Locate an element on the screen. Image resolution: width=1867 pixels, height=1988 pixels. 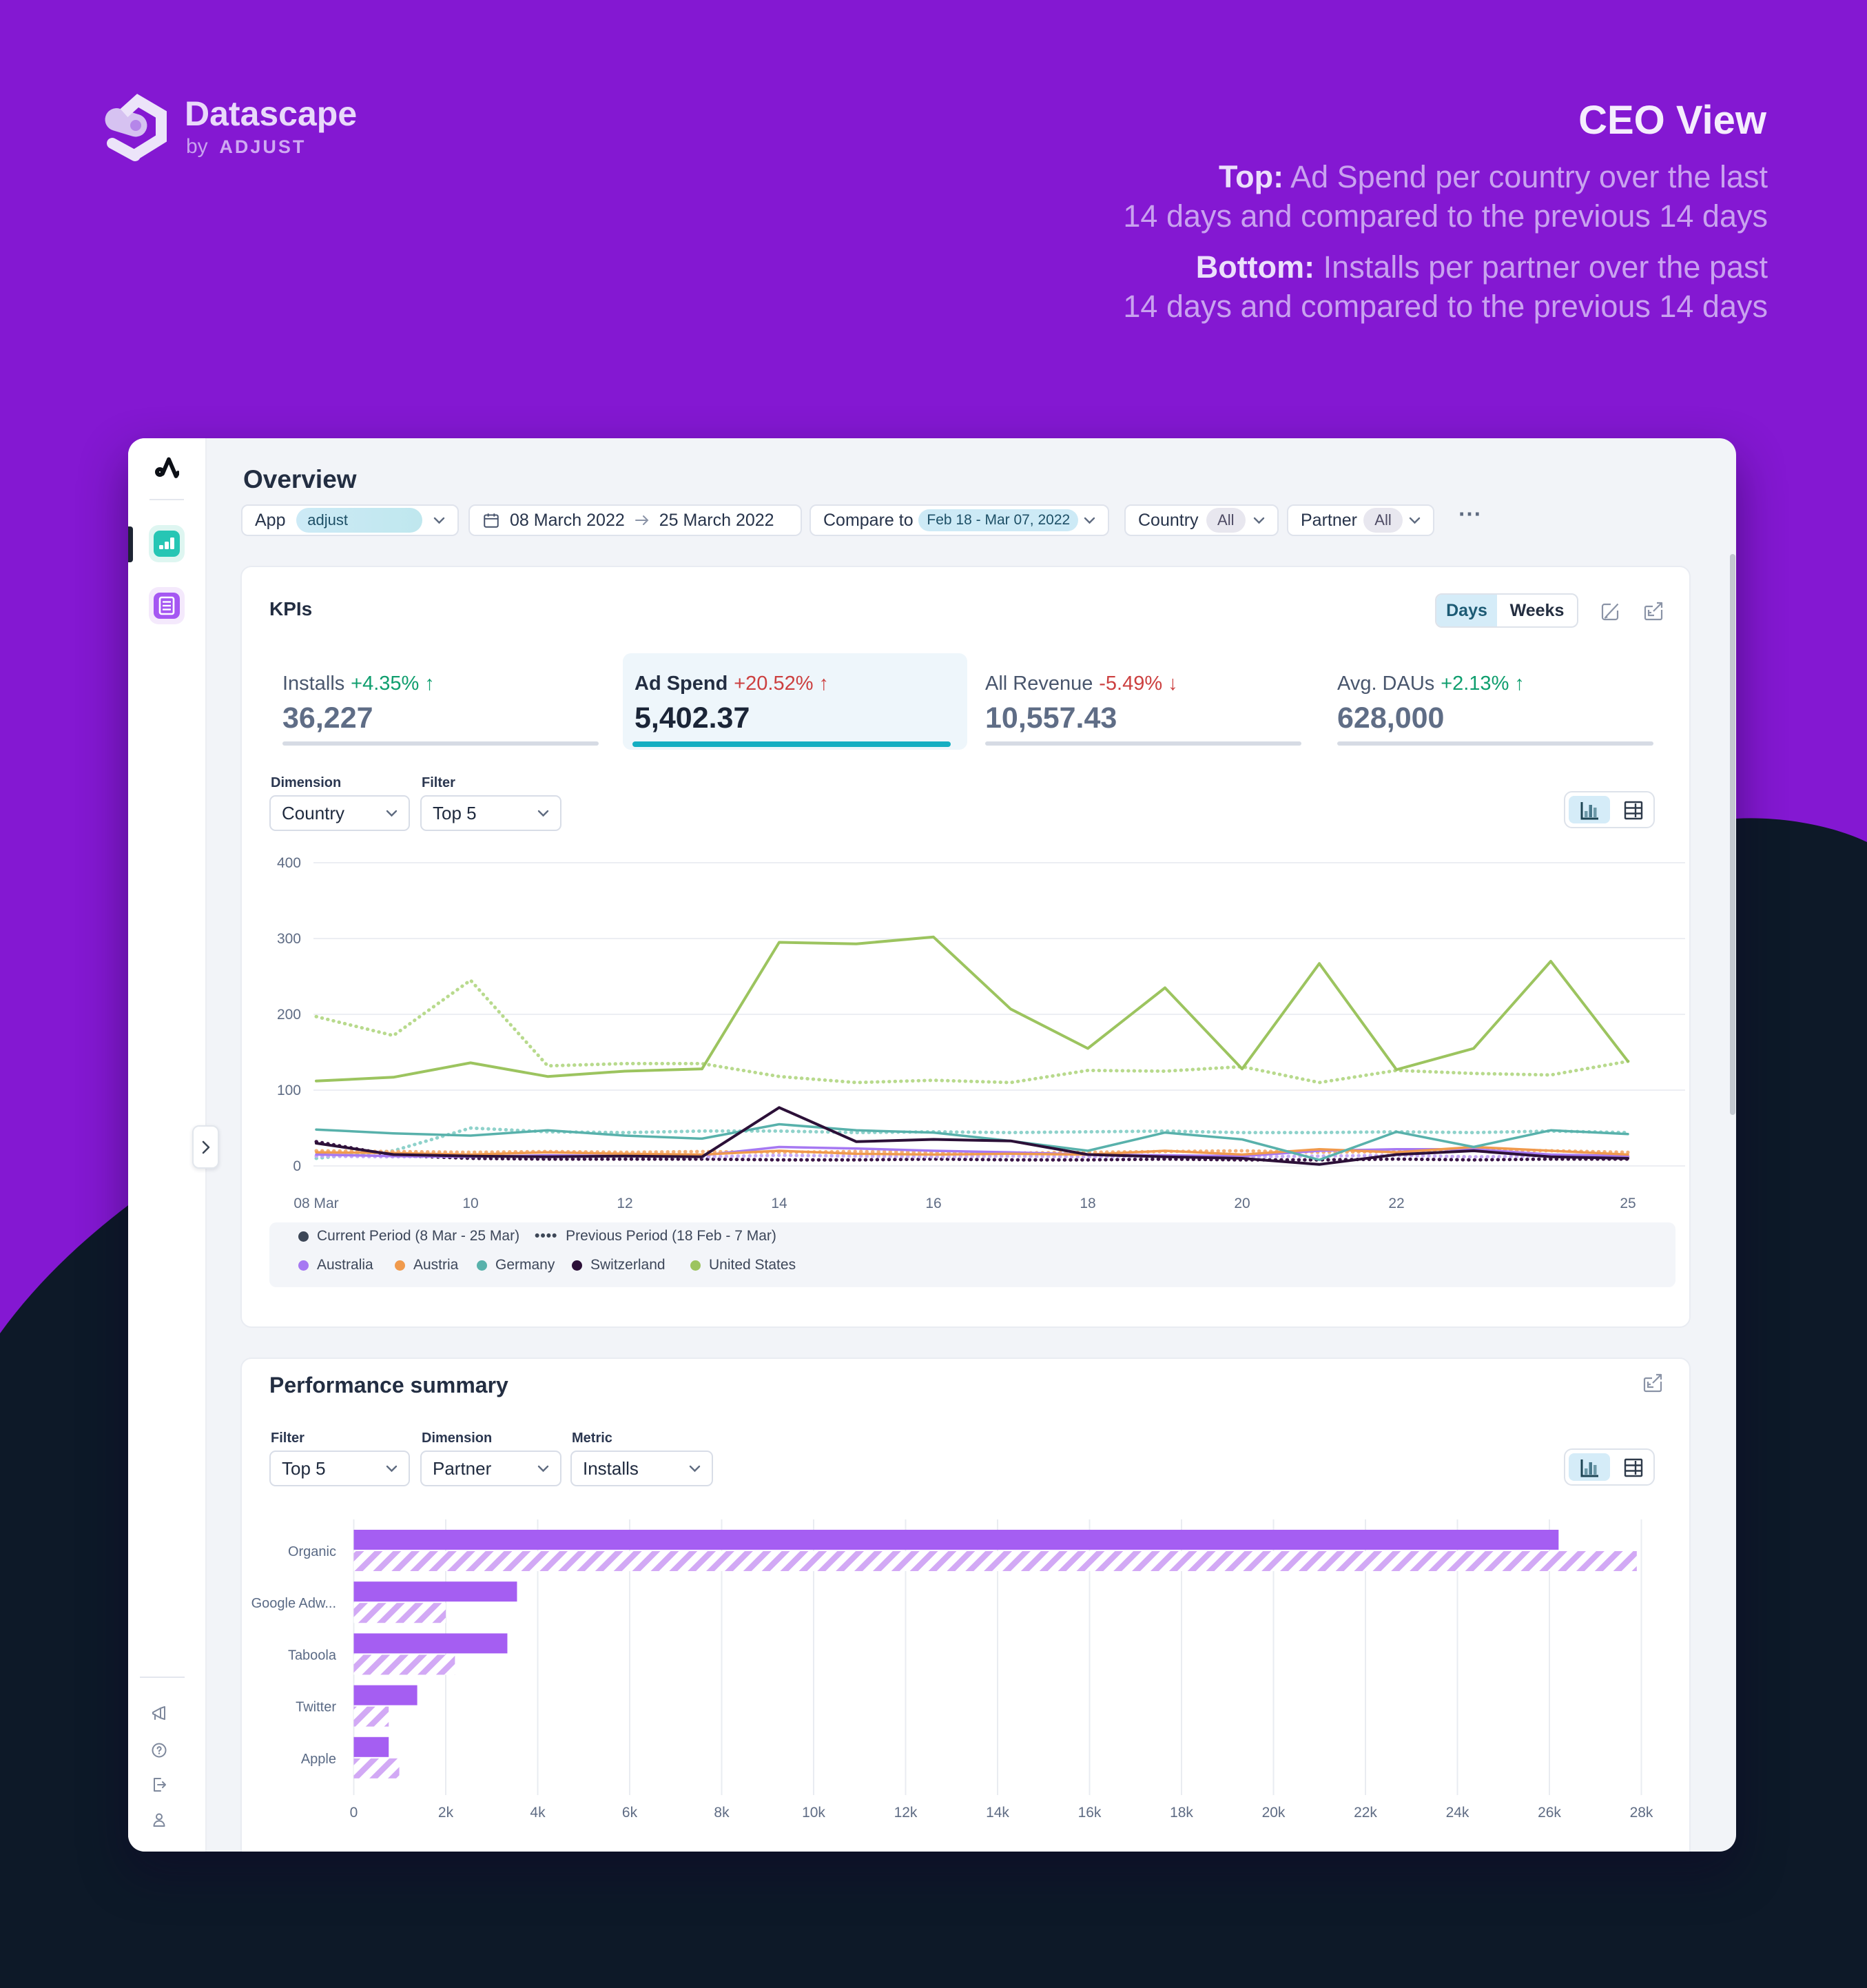
svg-text: Taboola is located at coordinates (312, 1655).